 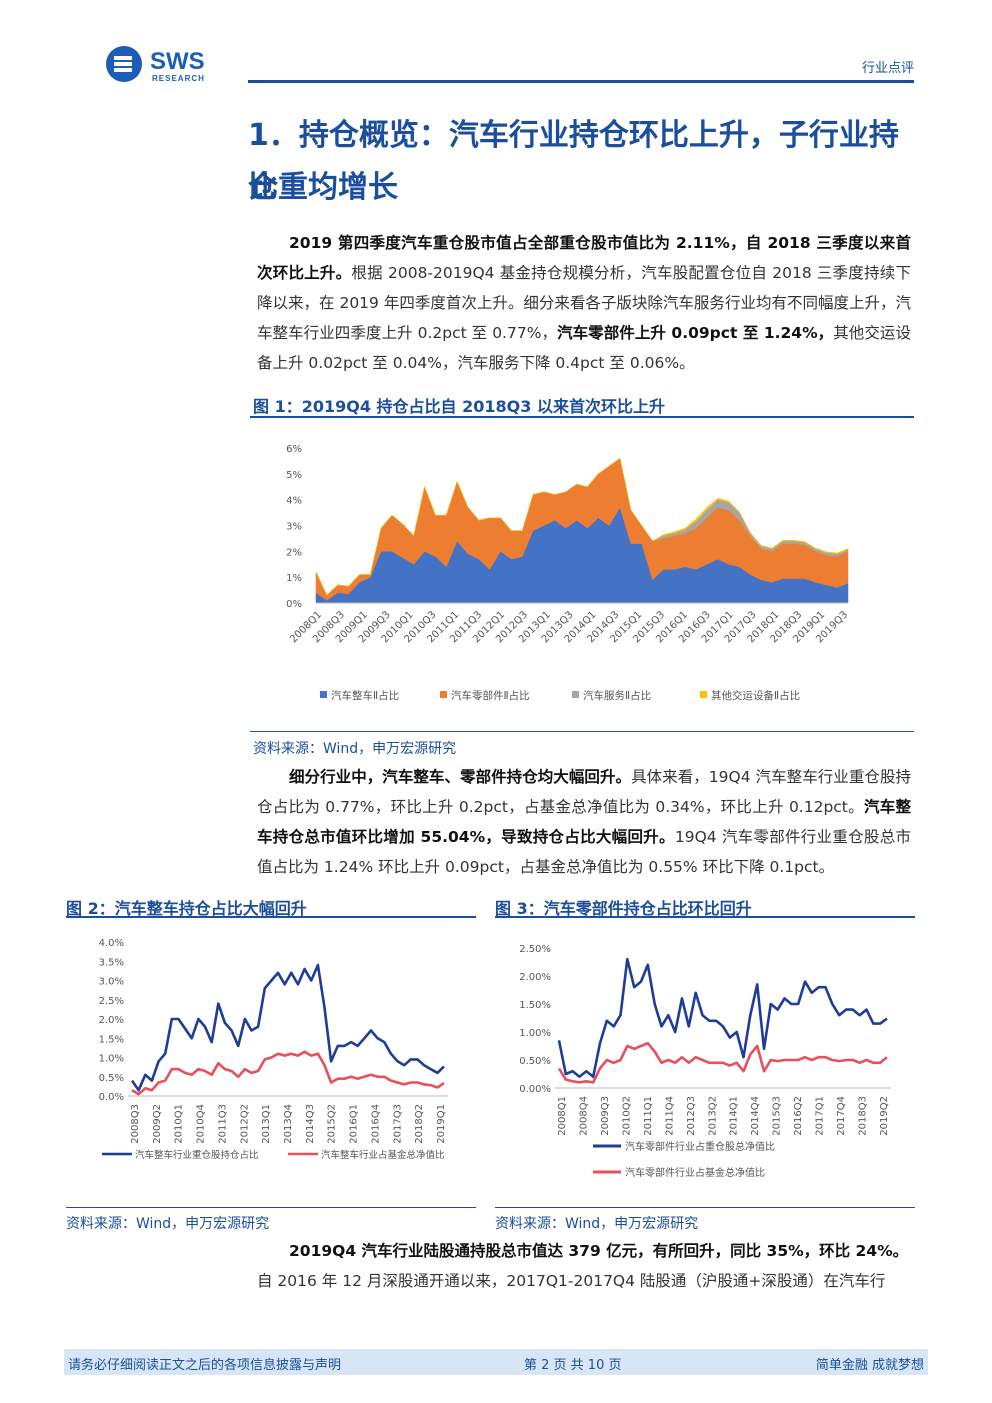 What do you see at coordinates (460, 777) in the screenshot?
I see `paragraph-2-bold-lead: 细分行业中，汽车整车、零部件持仓均大幅回升。` at bounding box center [460, 777].